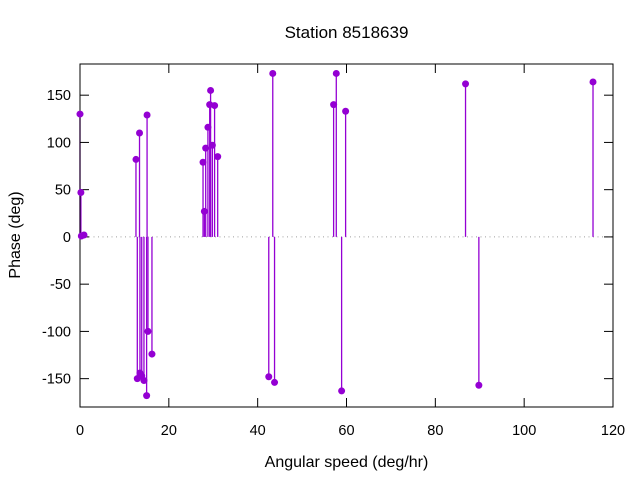  What do you see at coordinates (56, 332) in the screenshot?
I see `y-tick-label: -100` at bounding box center [56, 332].